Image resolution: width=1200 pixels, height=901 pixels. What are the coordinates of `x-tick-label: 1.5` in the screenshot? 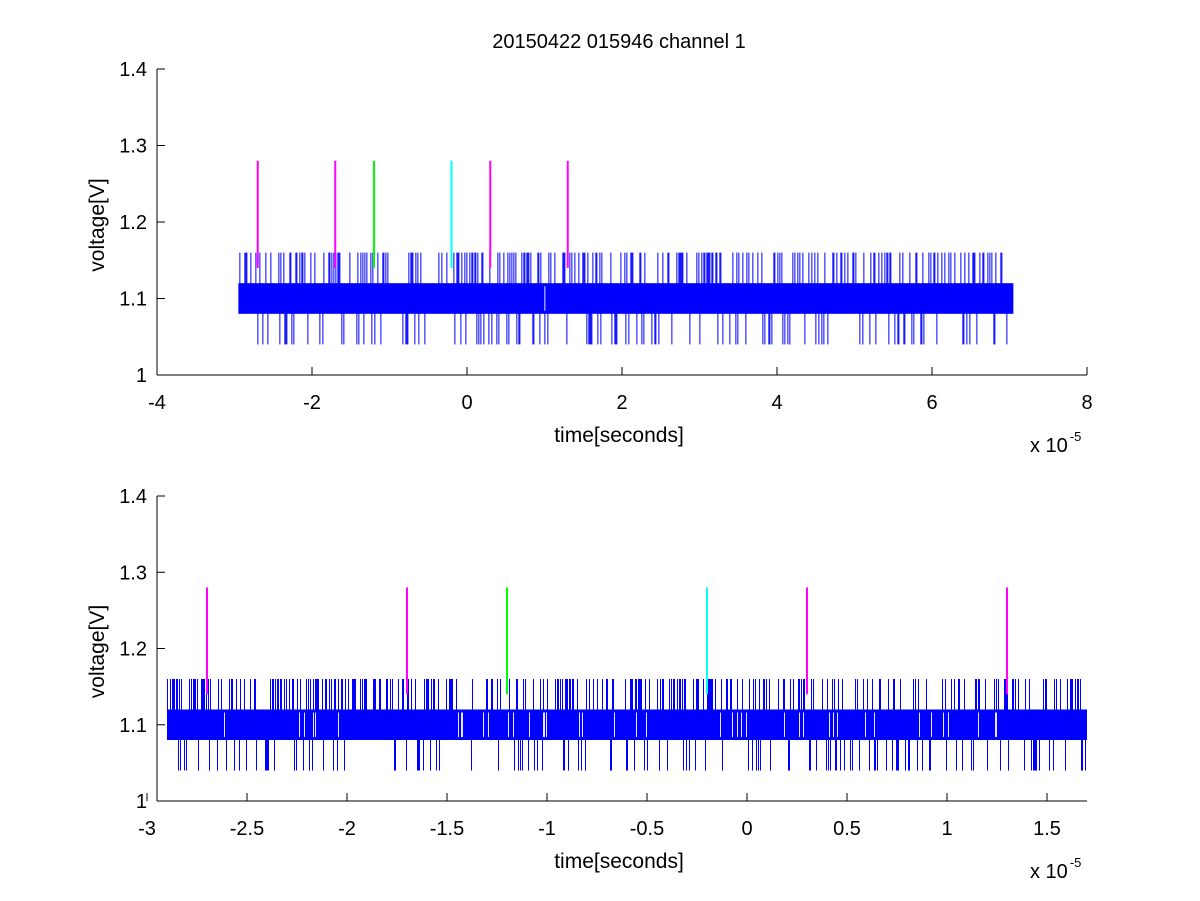 It's located at (1047, 829).